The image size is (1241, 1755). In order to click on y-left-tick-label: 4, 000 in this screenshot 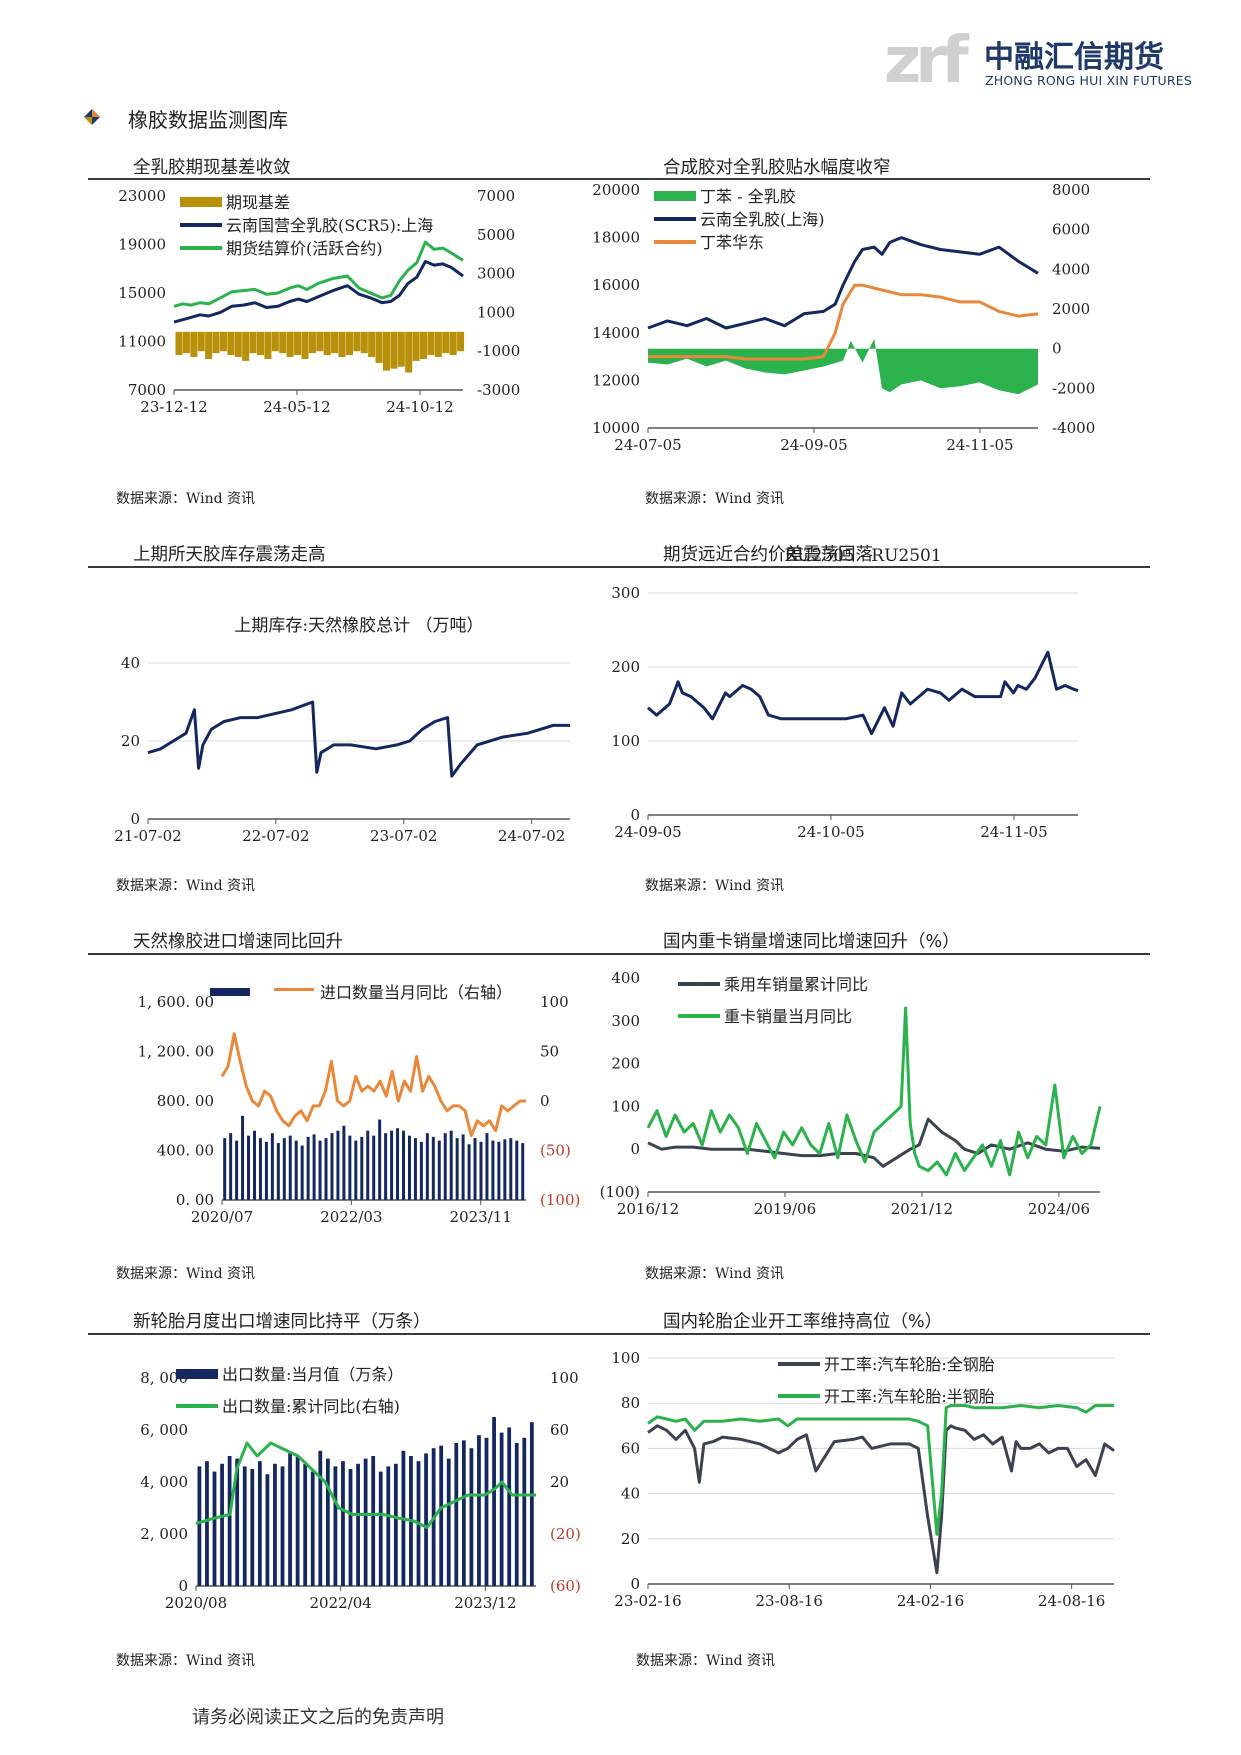, I will do `click(164, 1482)`.